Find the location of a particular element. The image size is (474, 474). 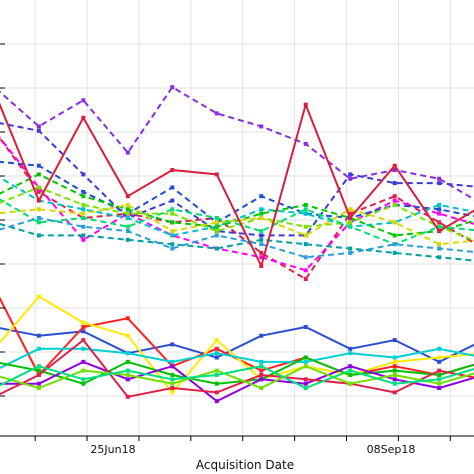

x-axis-title: Acquisition Date is located at coordinates (245, 465).